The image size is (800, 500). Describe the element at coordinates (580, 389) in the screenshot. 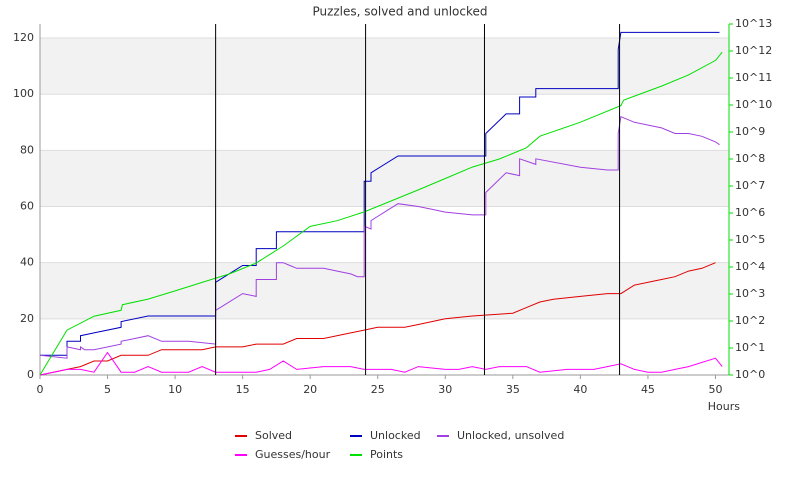

I see `x-tick-label: 40` at that location.